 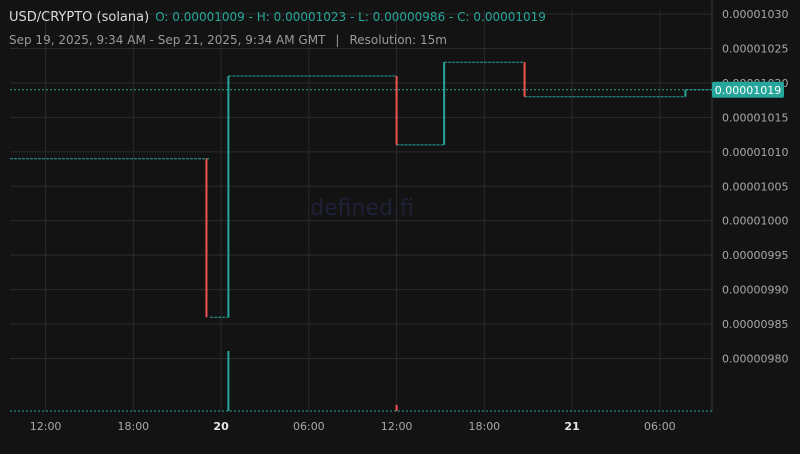 I want to click on y-tick-label: 0.00001010, so click(x=755, y=152).